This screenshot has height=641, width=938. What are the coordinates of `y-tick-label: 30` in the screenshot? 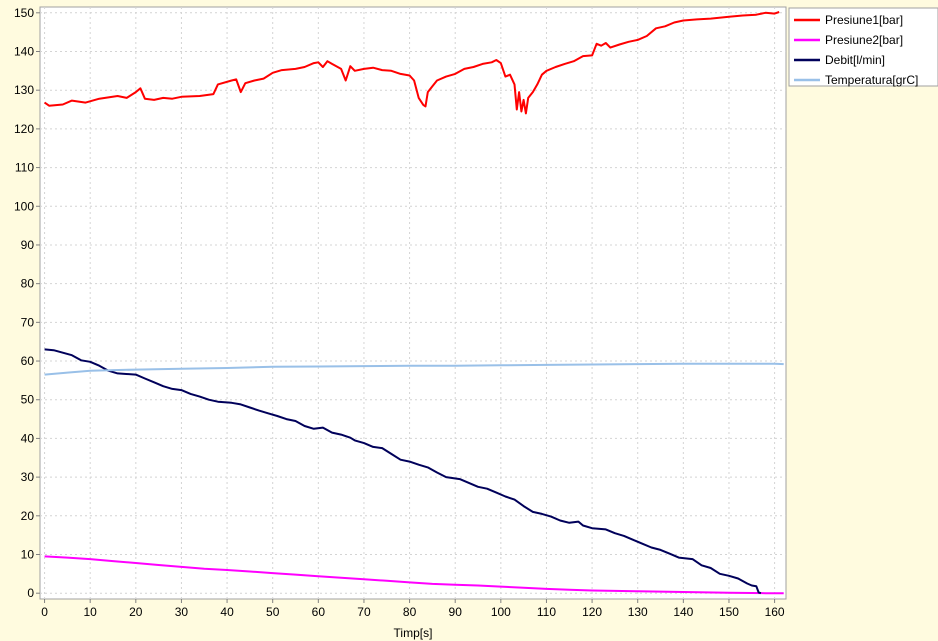 It's located at (28, 477).